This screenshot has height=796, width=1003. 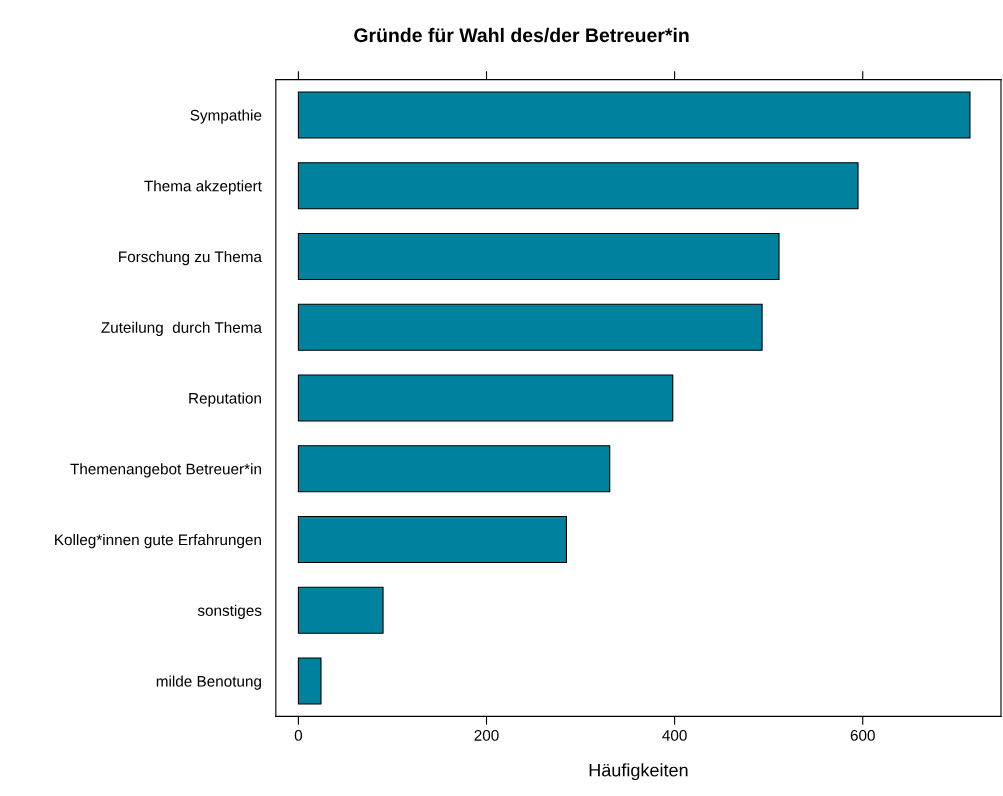 I want to click on y-tick-label: milde Benotung, so click(x=208, y=682).